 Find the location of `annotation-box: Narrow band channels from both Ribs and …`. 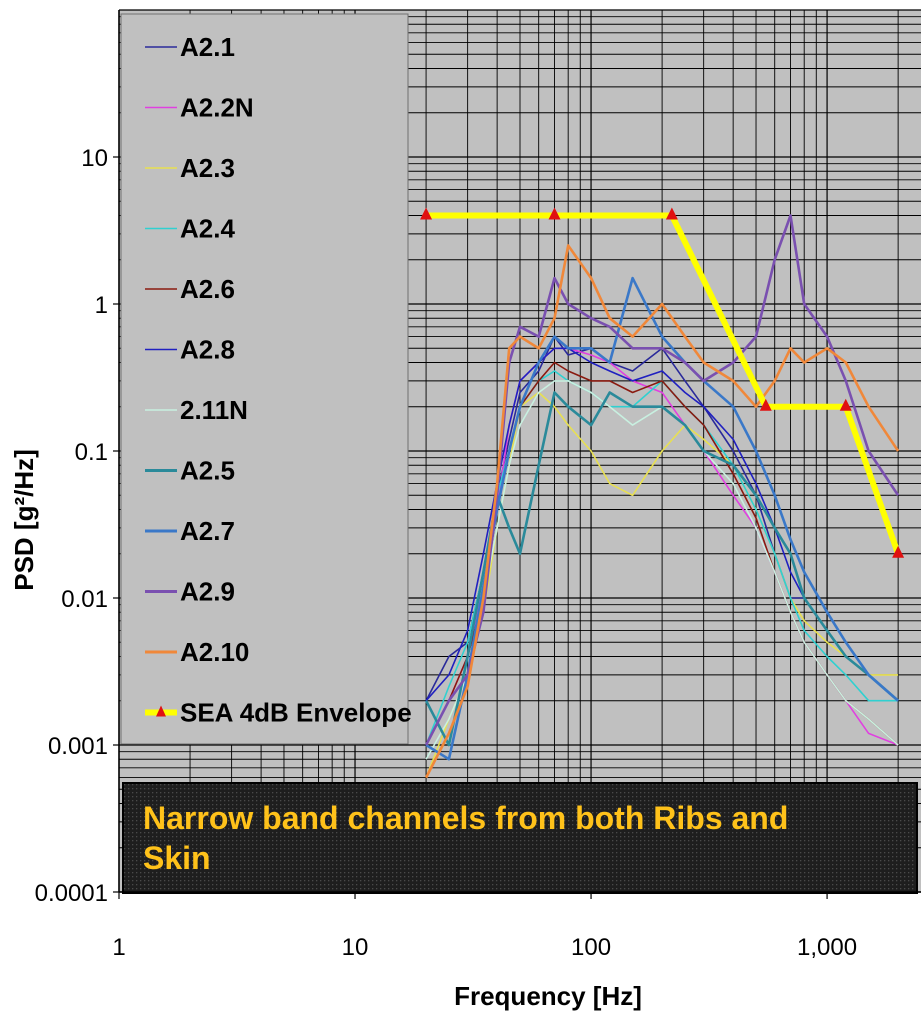

annotation-box: Narrow band channels from both Ribs and … is located at coordinates (520, 838).